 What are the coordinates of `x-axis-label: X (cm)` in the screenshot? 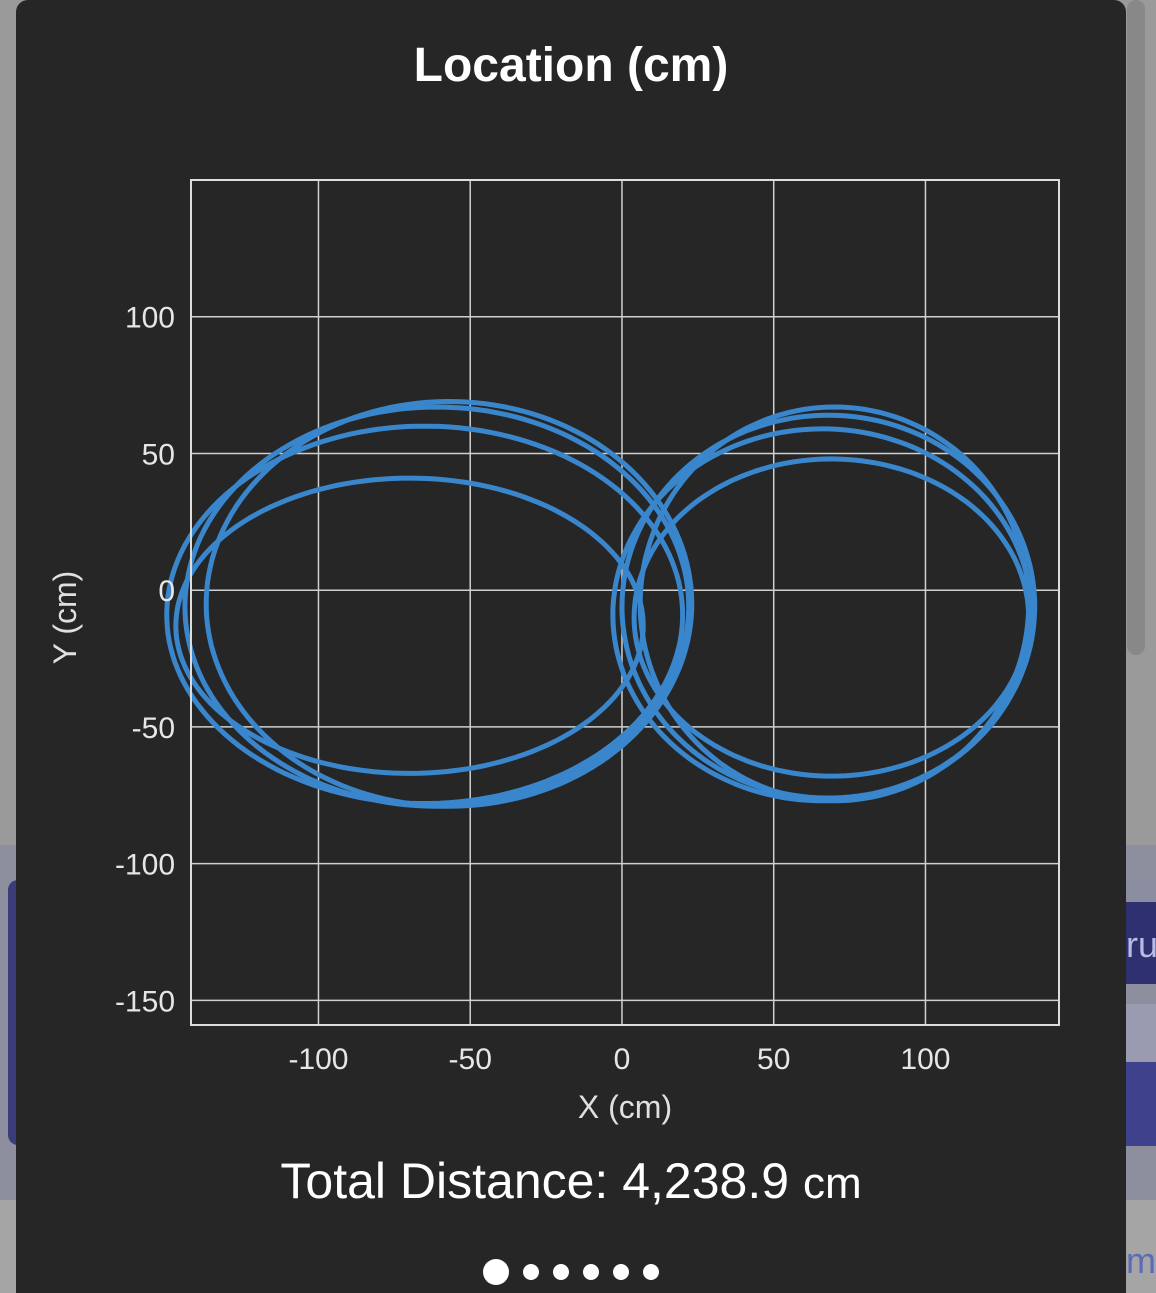 It's located at (625, 1107).